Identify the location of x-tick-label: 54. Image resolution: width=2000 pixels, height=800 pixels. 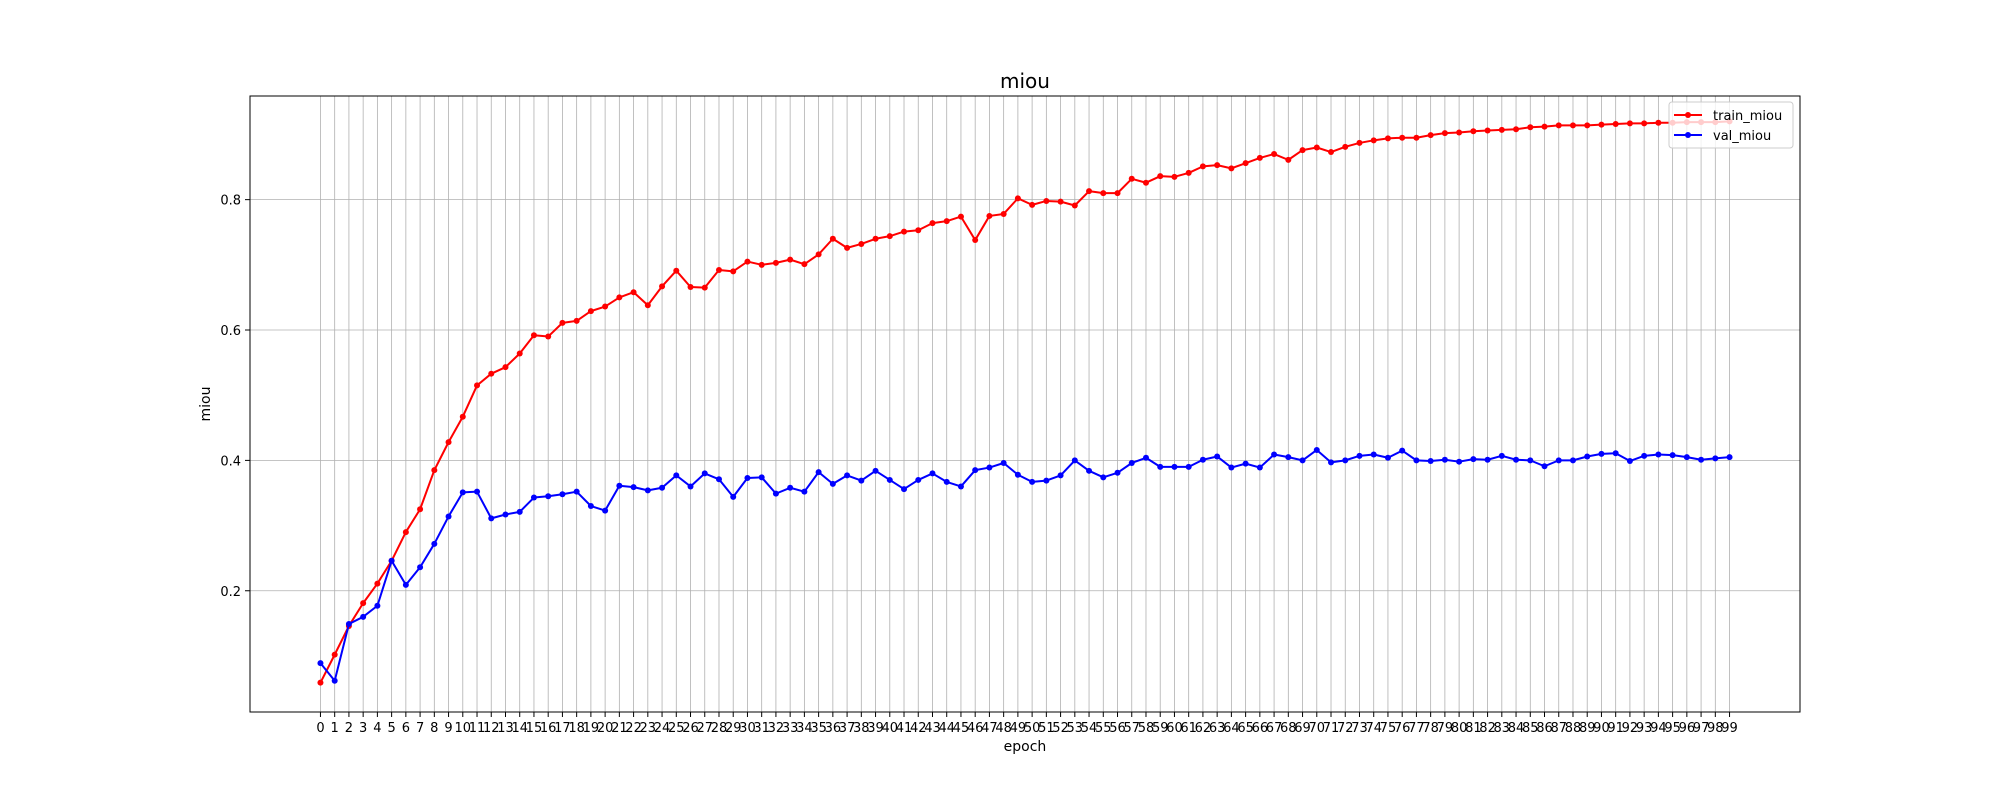
(1089, 728).